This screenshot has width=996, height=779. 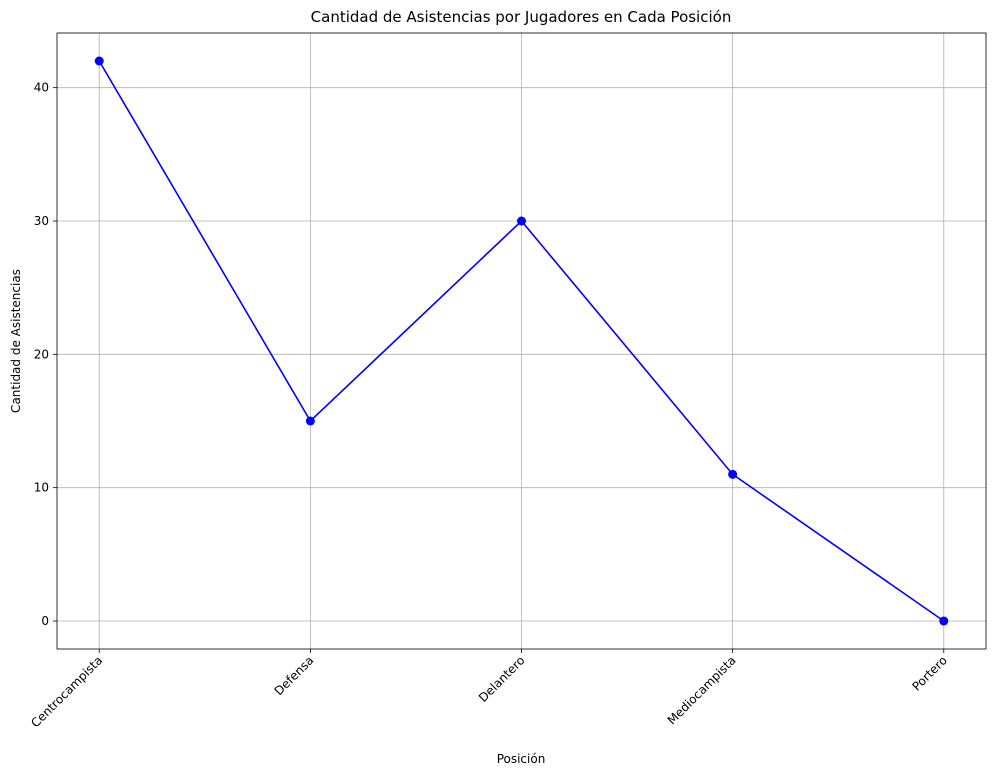 What do you see at coordinates (41, 88) in the screenshot?
I see `y-tick-label: 40` at bounding box center [41, 88].